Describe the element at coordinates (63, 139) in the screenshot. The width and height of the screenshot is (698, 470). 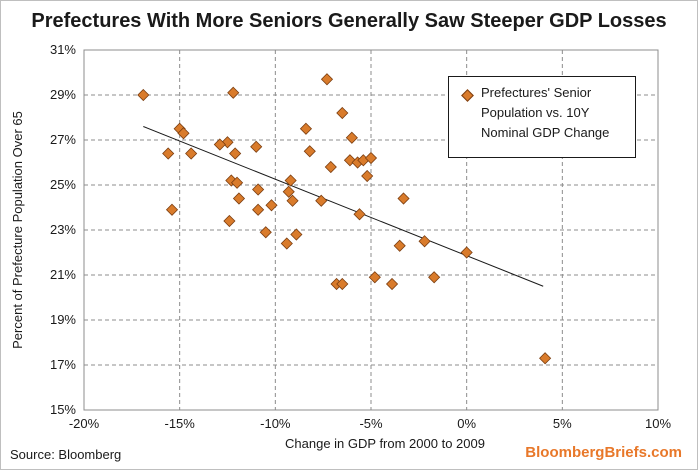
I see `y-tick-label: 27%` at that location.